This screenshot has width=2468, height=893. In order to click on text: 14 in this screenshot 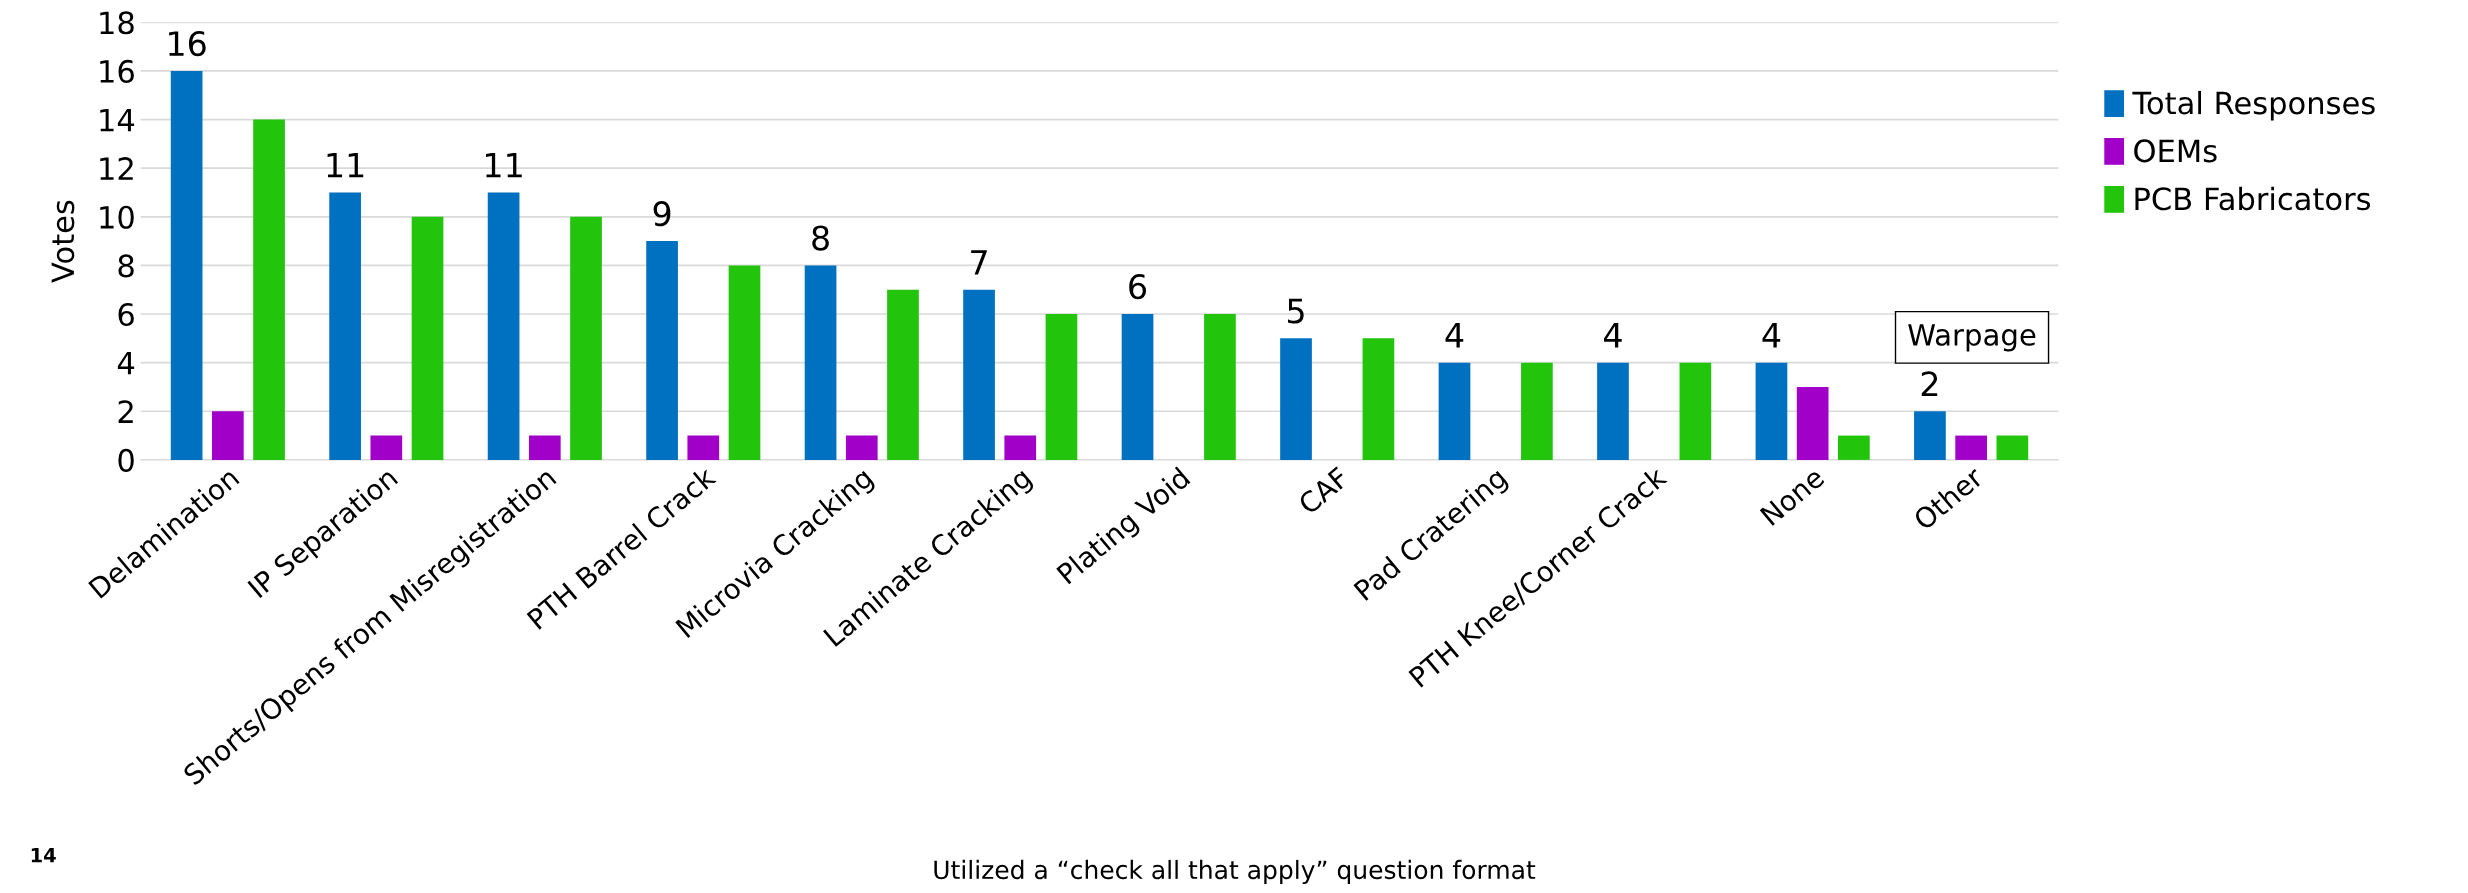, I will do `click(43, 855)`.